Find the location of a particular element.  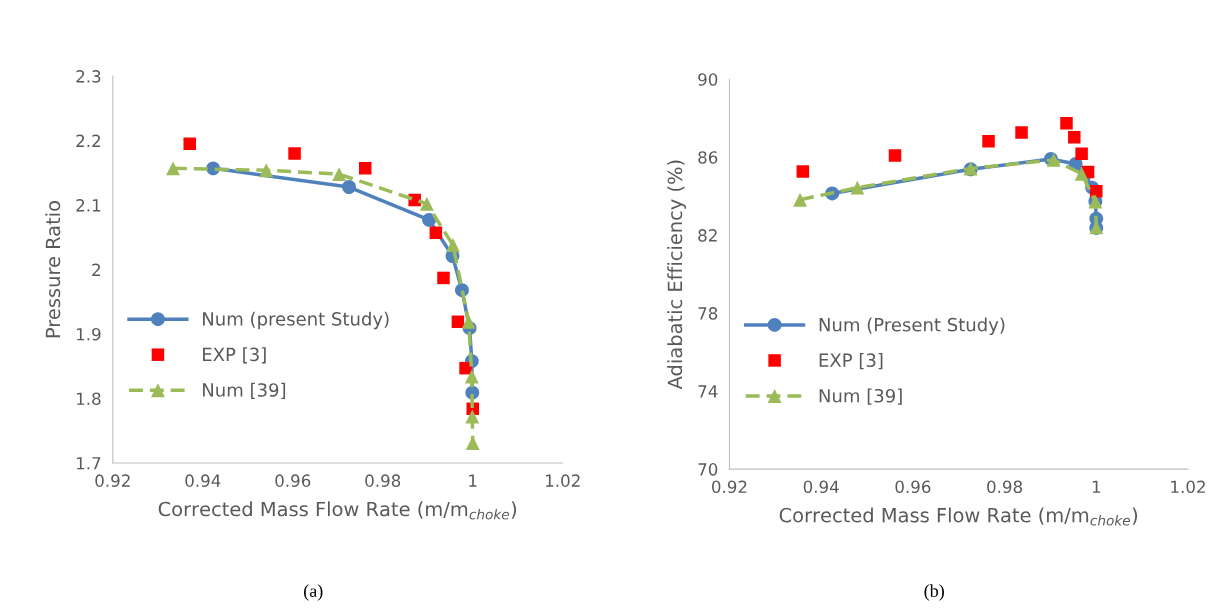

text: (a) is located at coordinates (313, 592).